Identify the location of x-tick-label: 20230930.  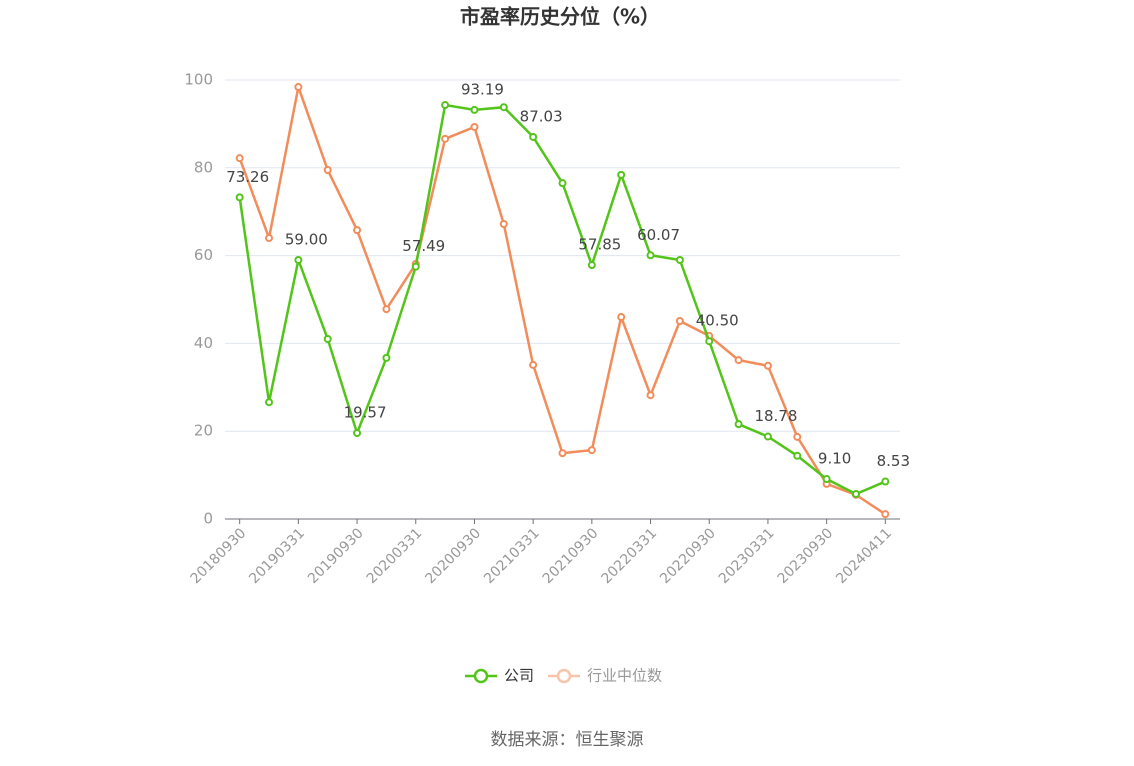
(806, 556).